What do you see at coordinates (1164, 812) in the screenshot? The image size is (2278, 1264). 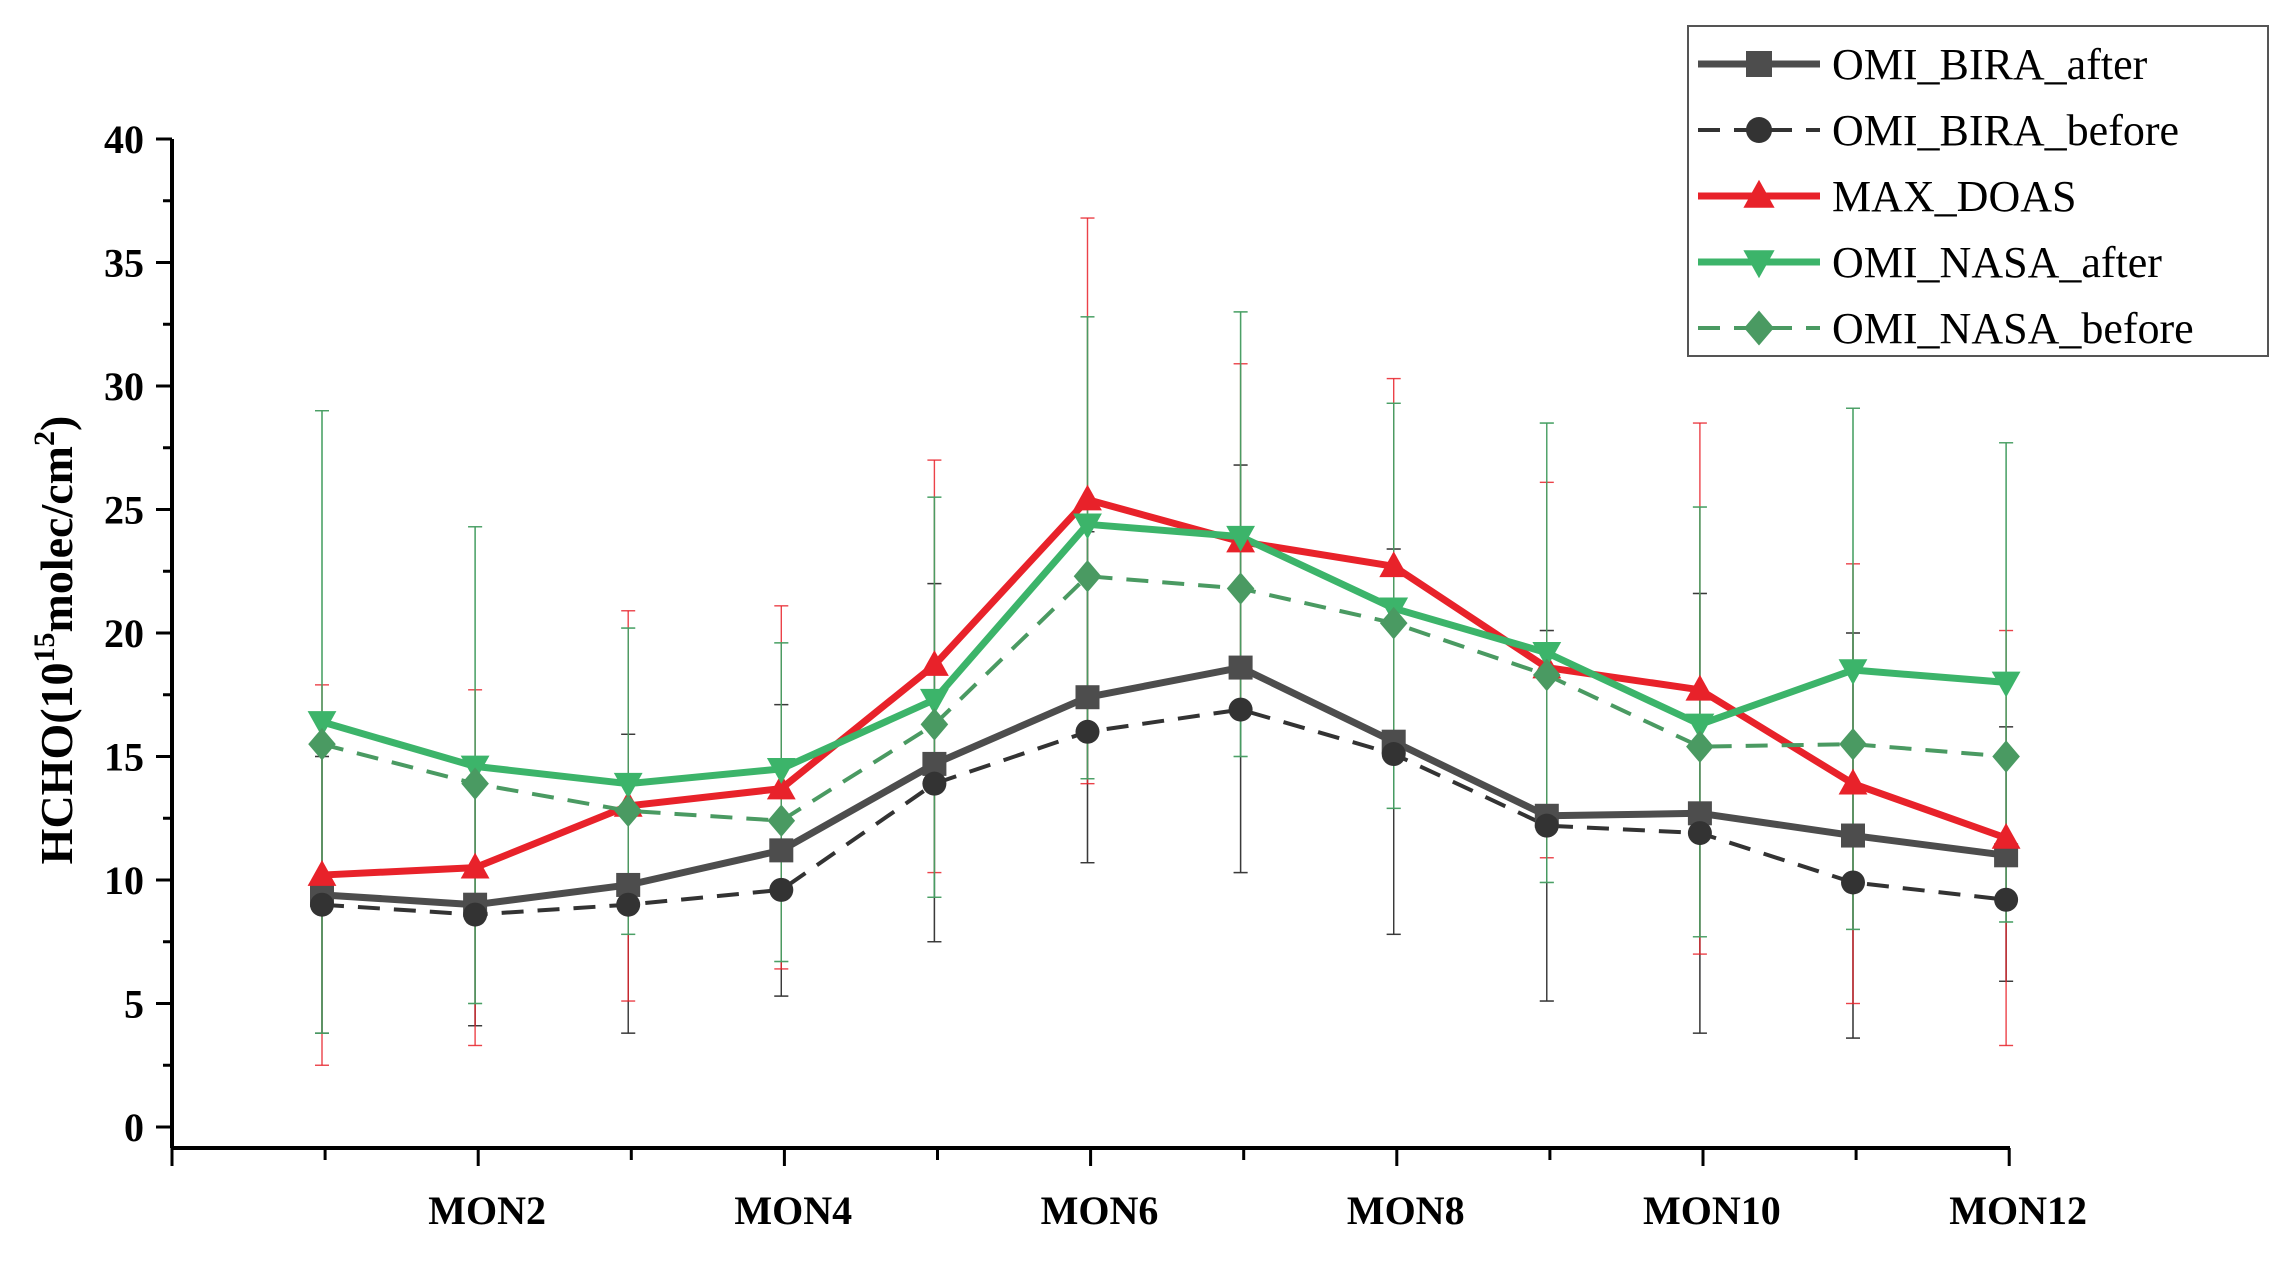 I see `series-line-OMI_BIRA_before` at bounding box center [1164, 812].